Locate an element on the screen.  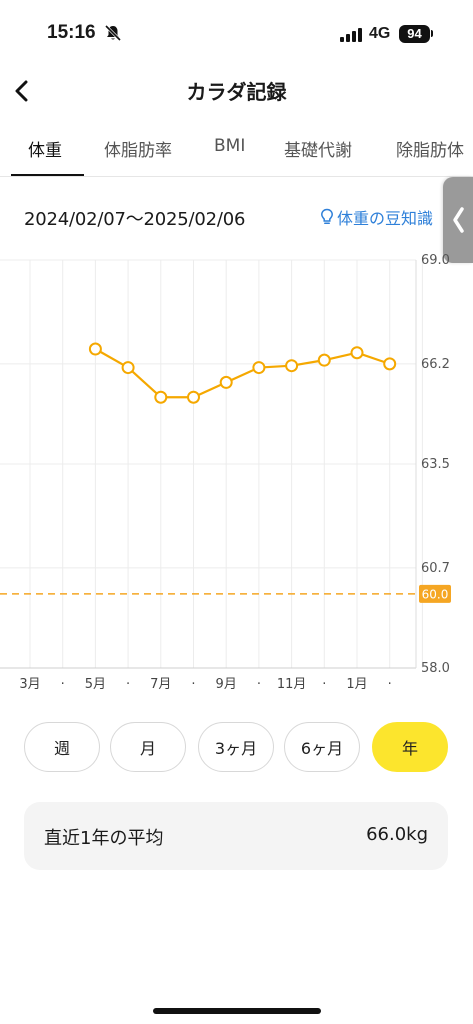
target-label: 60.0 is located at coordinates (435, 594).